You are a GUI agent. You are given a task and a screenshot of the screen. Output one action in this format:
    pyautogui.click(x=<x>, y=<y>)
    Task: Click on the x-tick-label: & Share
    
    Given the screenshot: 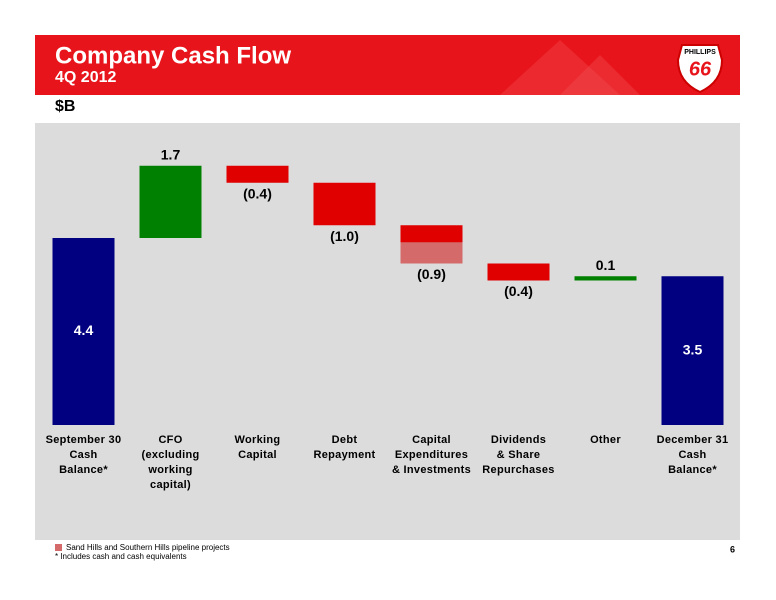 What is the action you would take?
    pyautogui.click(x=519, y=455)
    